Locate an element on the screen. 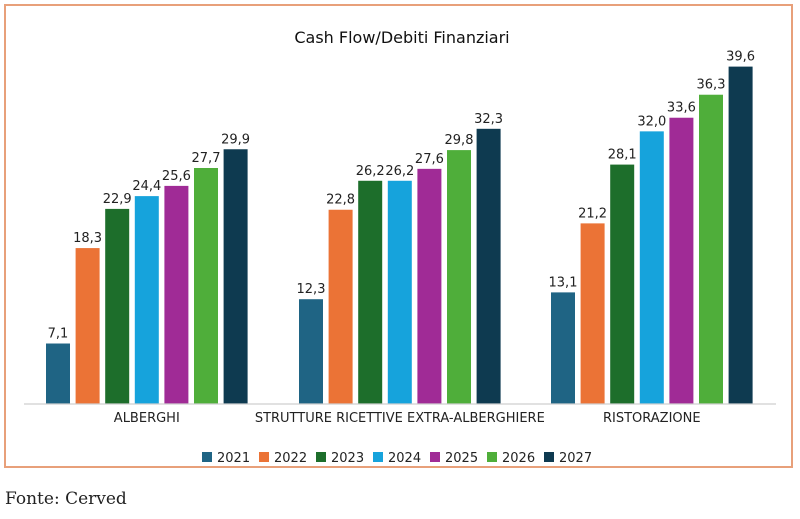  legend-label-2021: 2021 is located at coordinates (233, 458).